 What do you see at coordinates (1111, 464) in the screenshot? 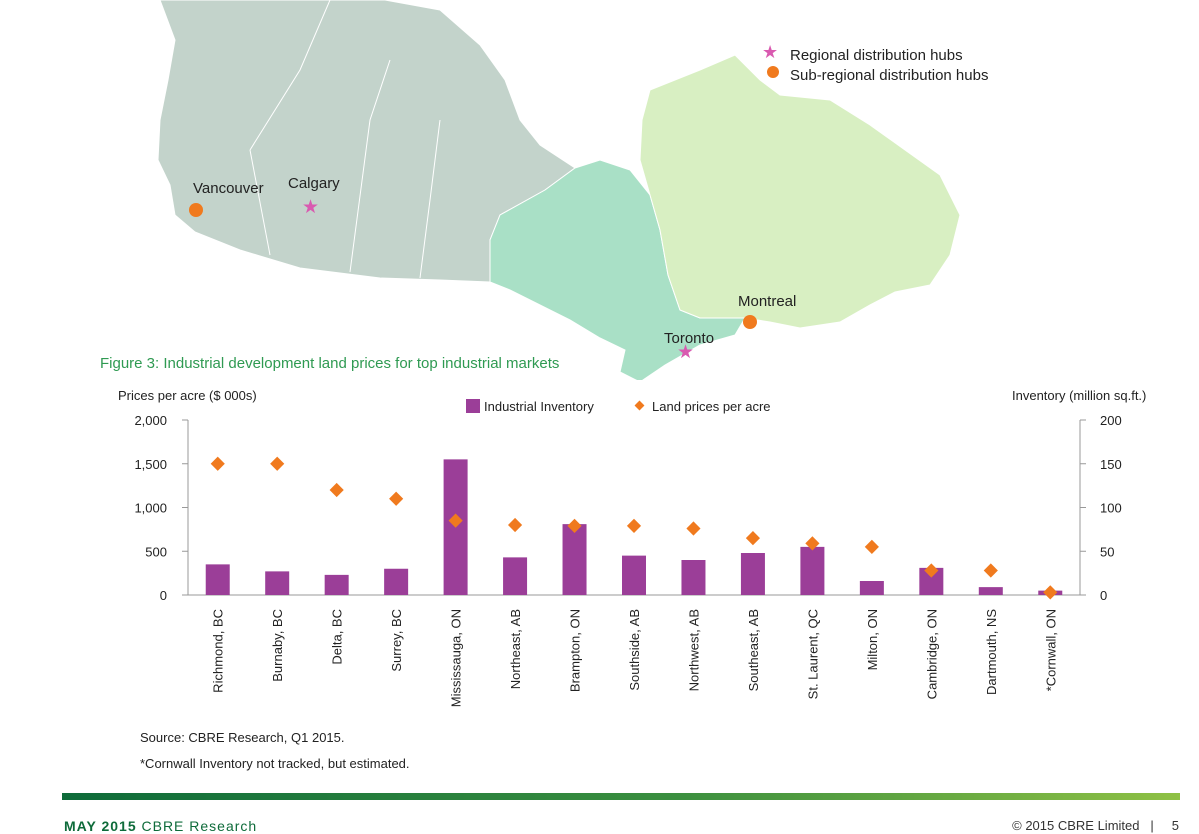
I see `right-axis-tick: 150` at bounding box center [1111, 464].